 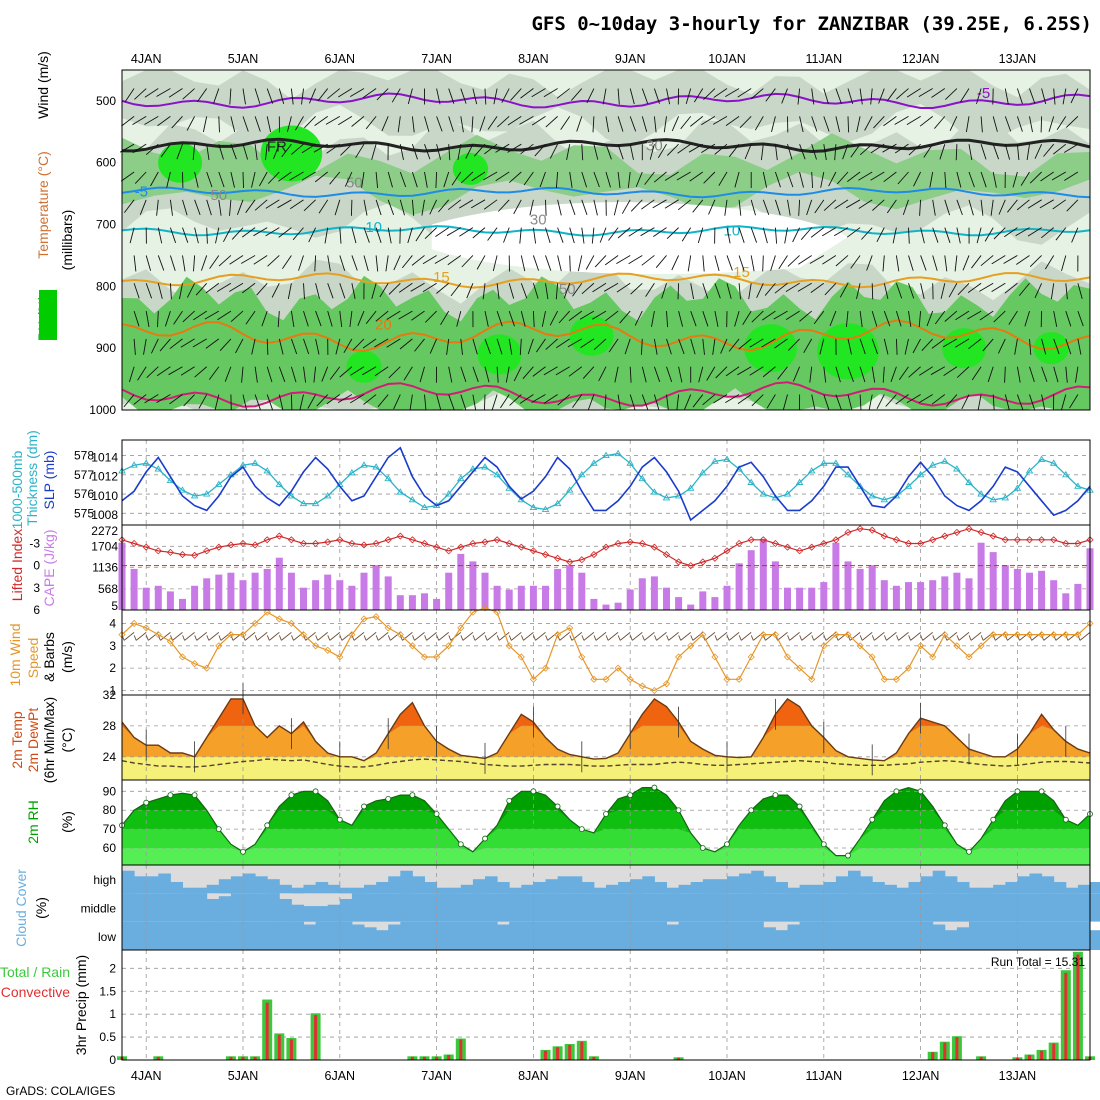 I want to click on slp-tick-label: 1008, so click(x=104, y=515).